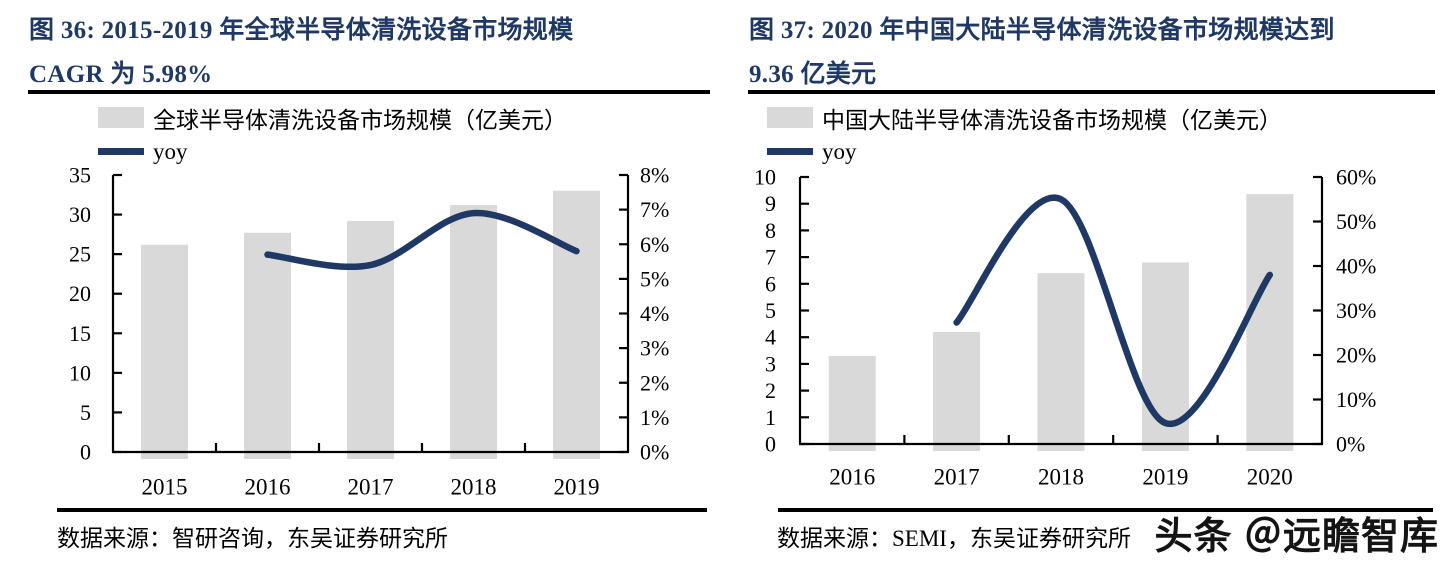 This screenshot has height=573, width=1441. What do you see at coordinates (1356, 177) in the screenshot?
I see `right-axis-tick-label: 60%` at bounding box center [1356, 177].